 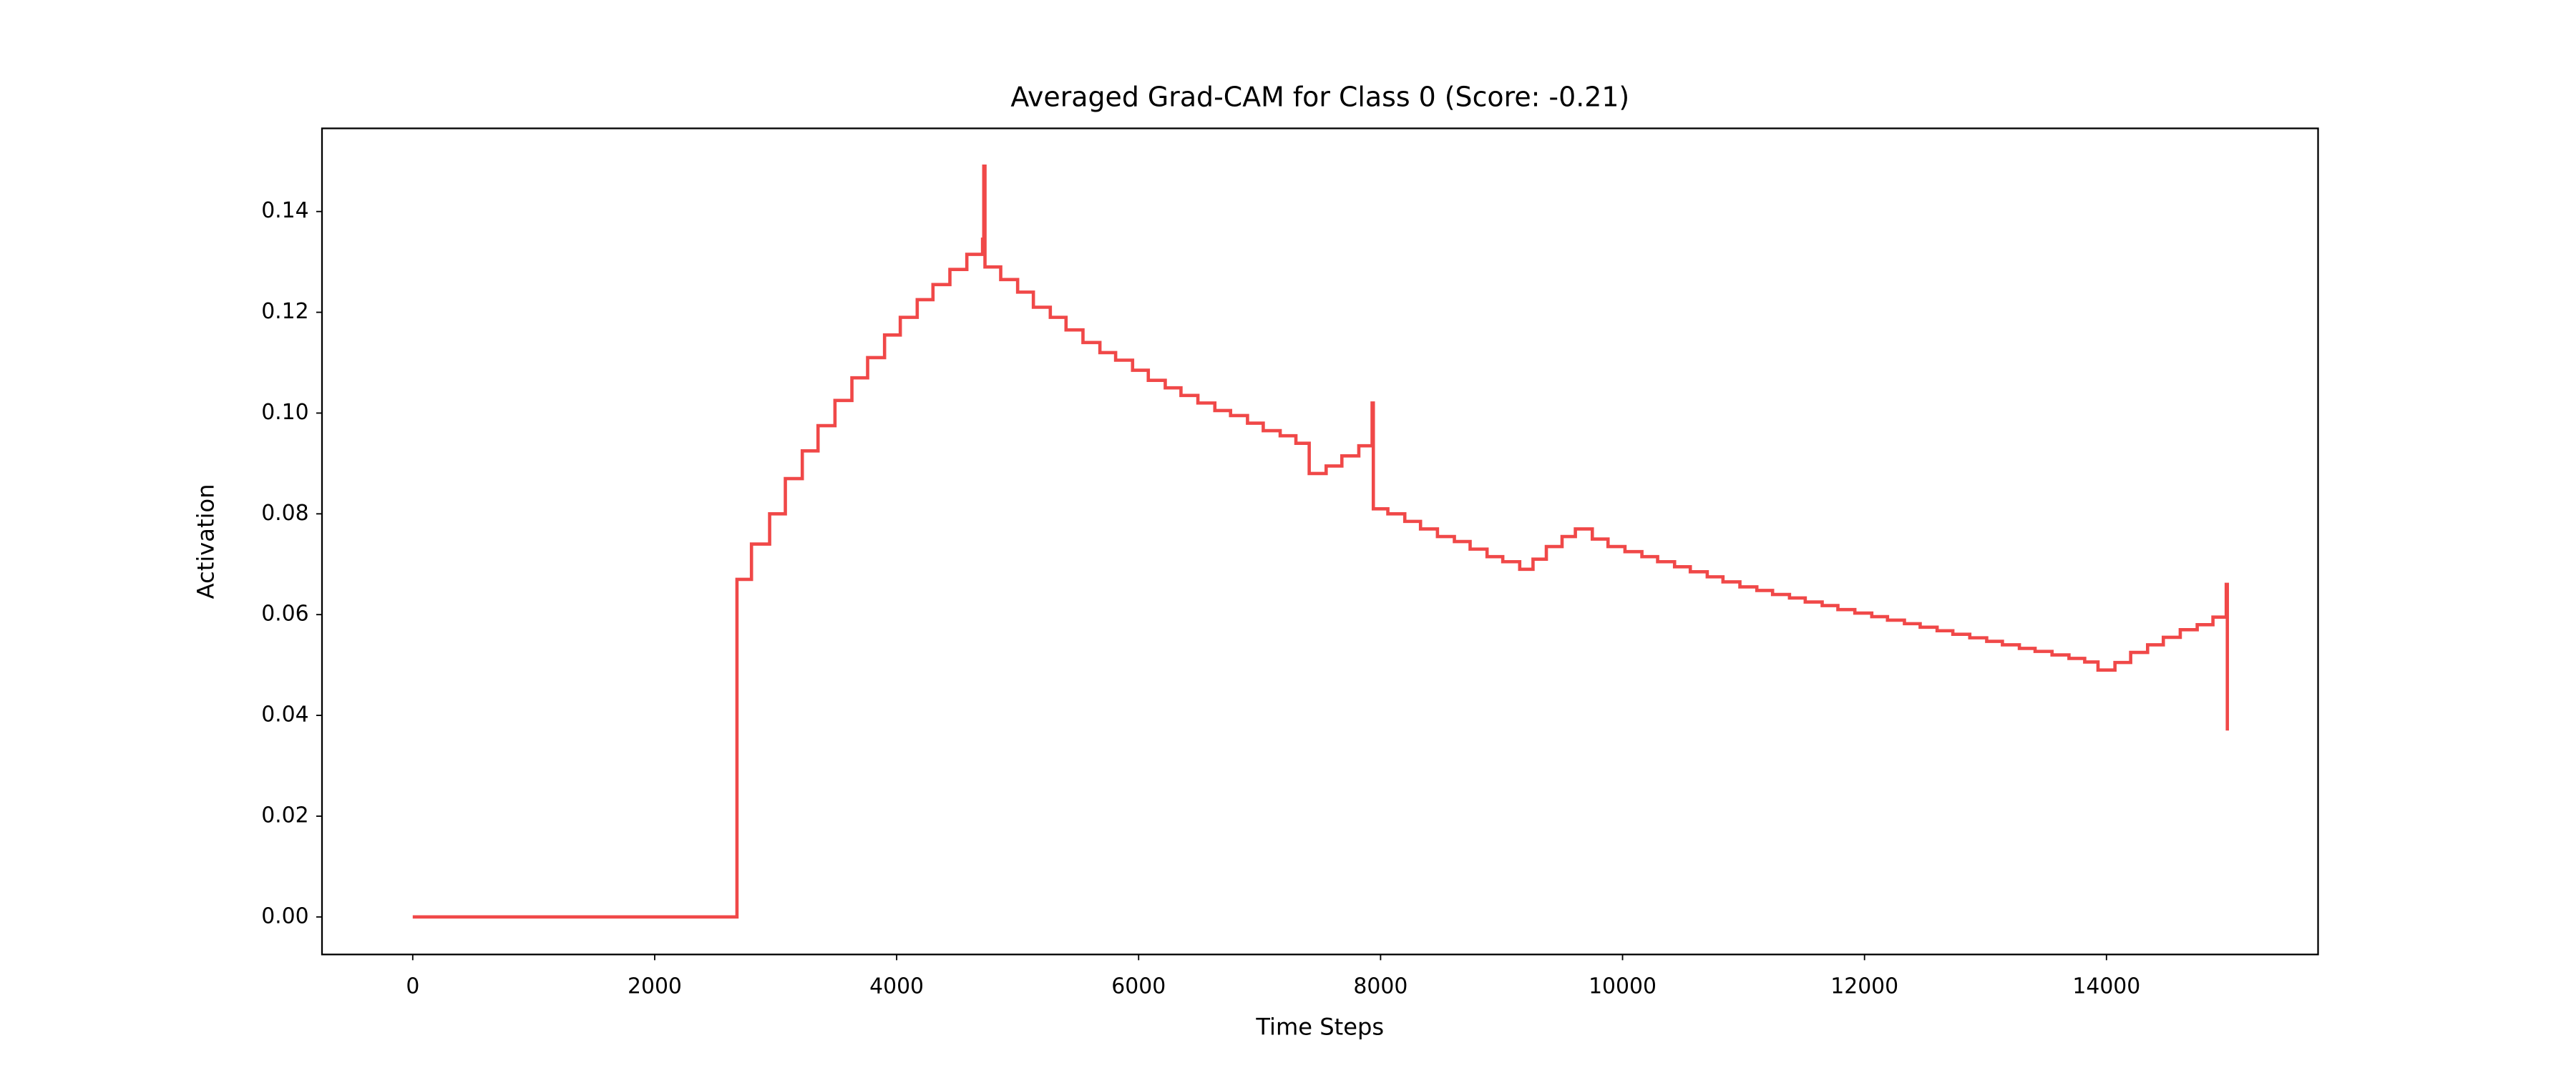 I want to click on x-tick-label: 4000, so click(x=896, y=986).